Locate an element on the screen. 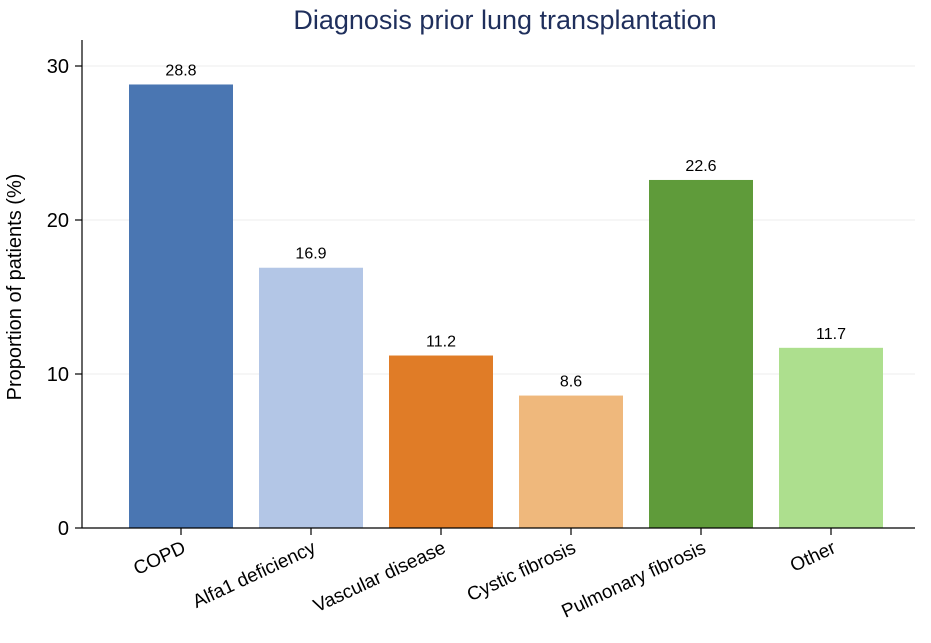  data-label: 8.6 is located at coordinates (571, 382).